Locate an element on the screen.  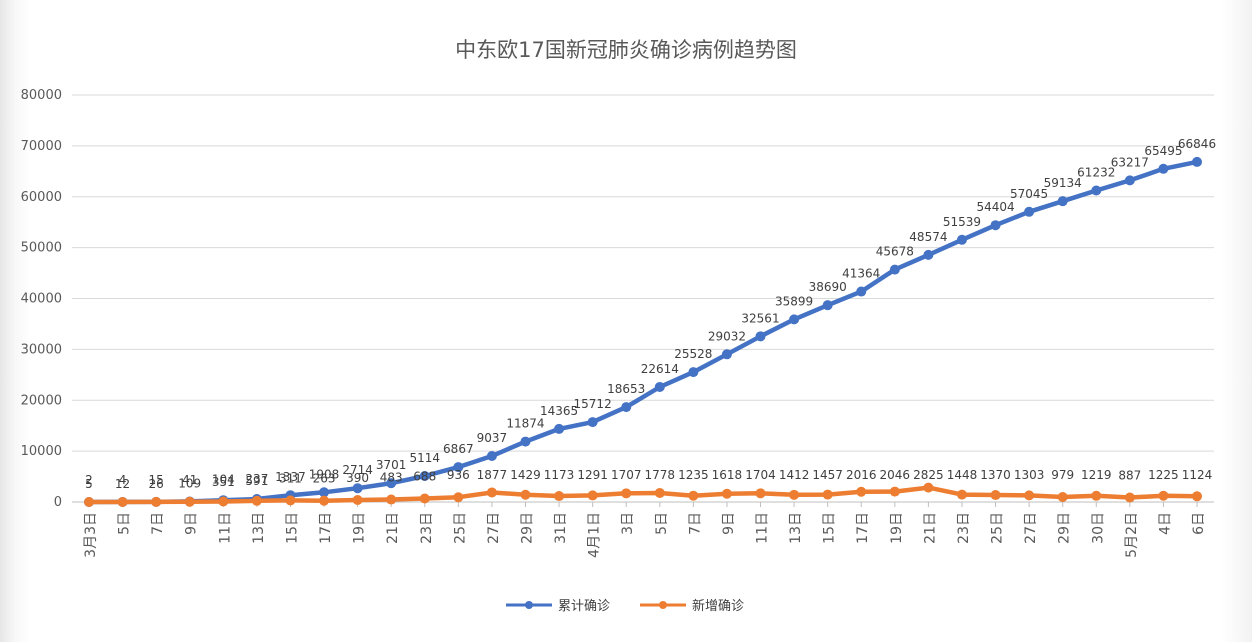
data-label: 1219 is located at coordinates (1096, 475).